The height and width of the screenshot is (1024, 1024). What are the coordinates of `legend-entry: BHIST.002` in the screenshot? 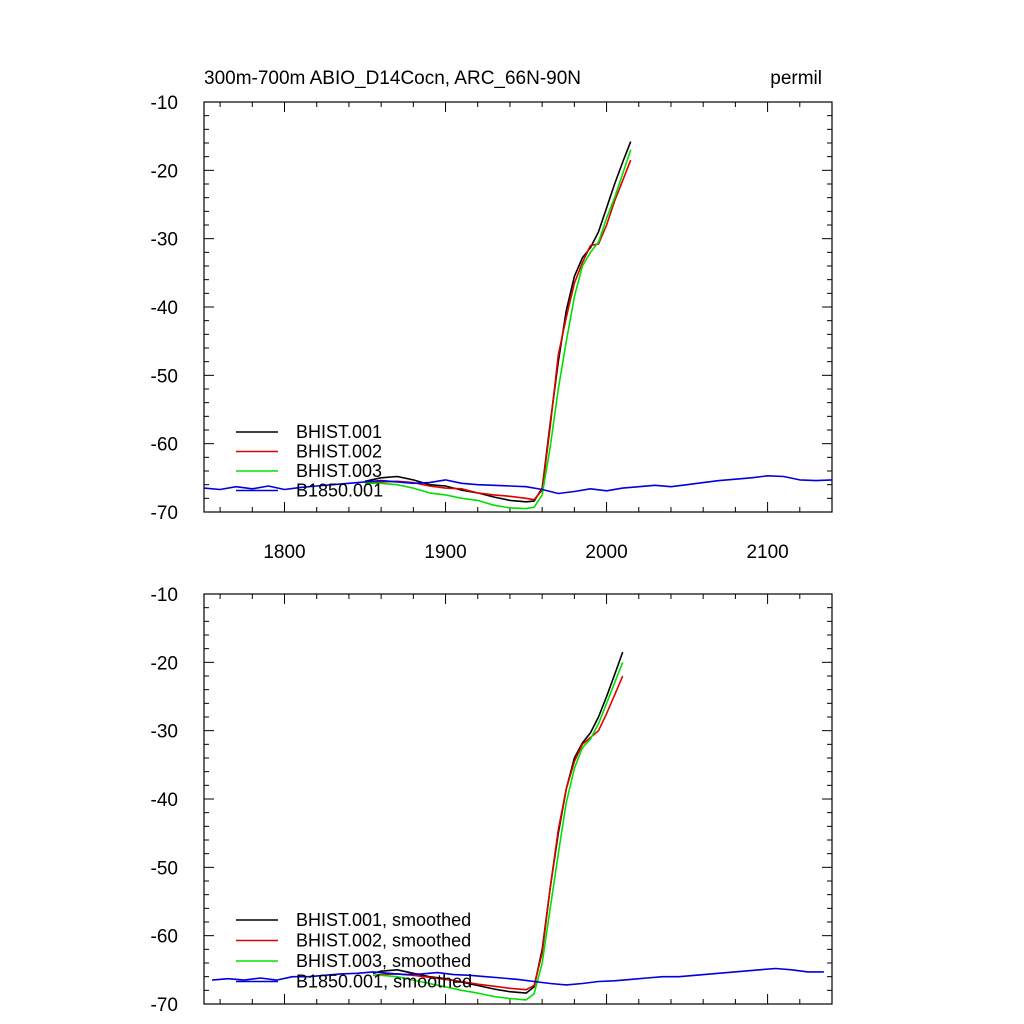 It's located at (339, 452).